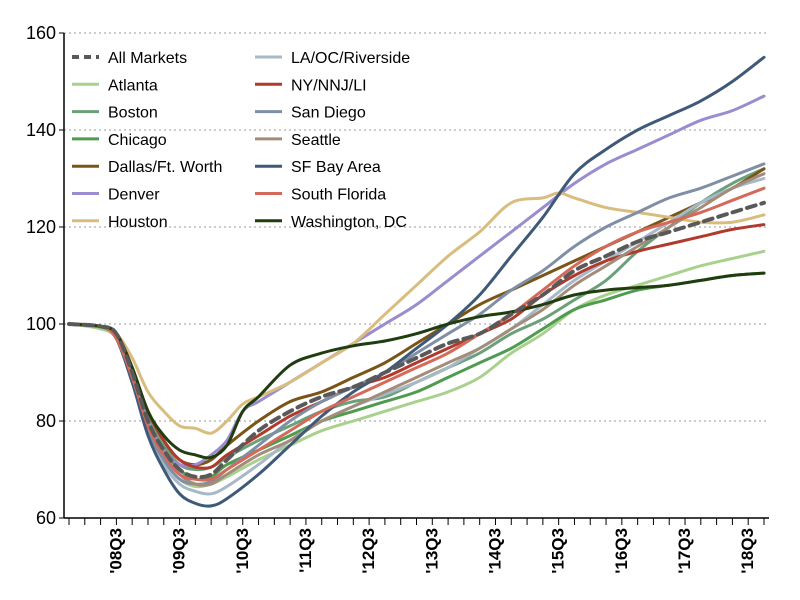 The height and width of the screenshot is (600, 800). What do you see at coordinates (41, 33) in the screenshot?
I see `y-tick-label: 160` at bounding box center [41, 33].